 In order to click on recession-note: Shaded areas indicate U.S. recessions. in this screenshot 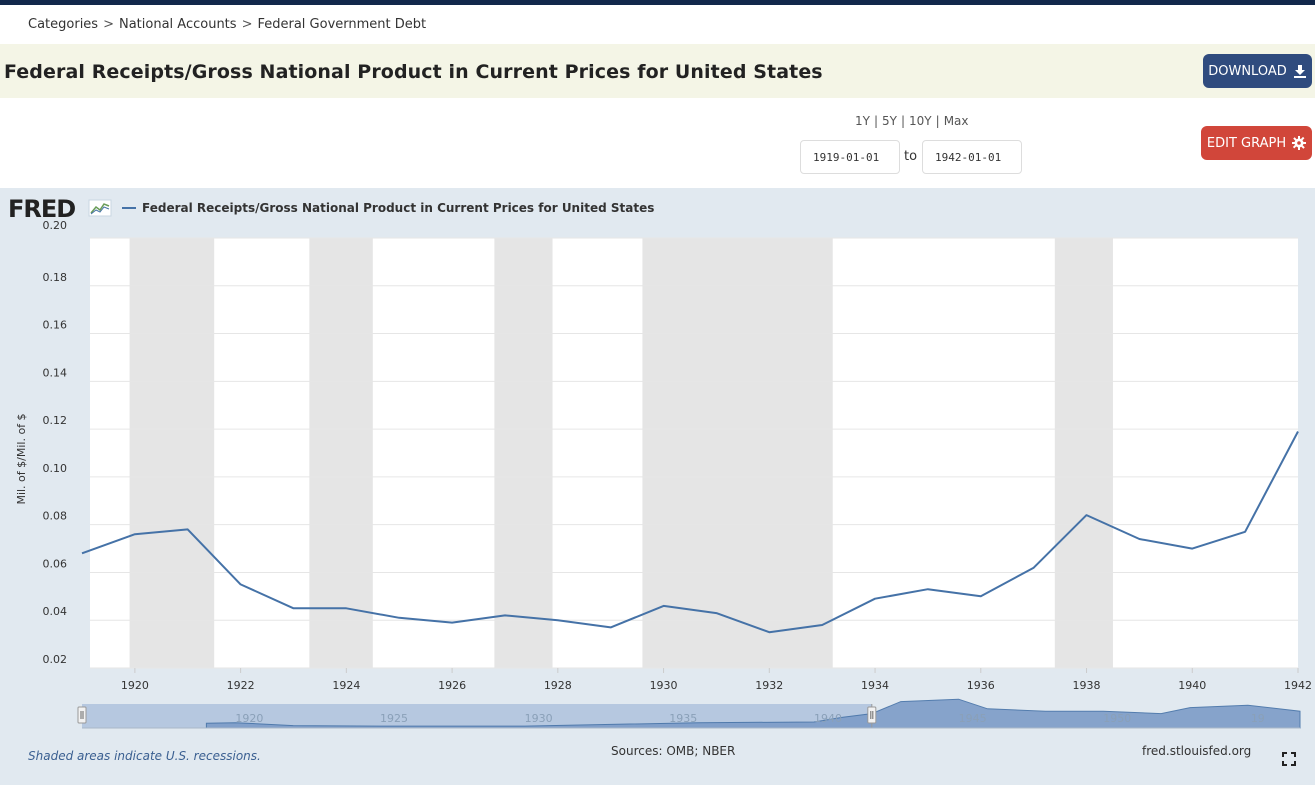, I will do `click(144, 756)`.